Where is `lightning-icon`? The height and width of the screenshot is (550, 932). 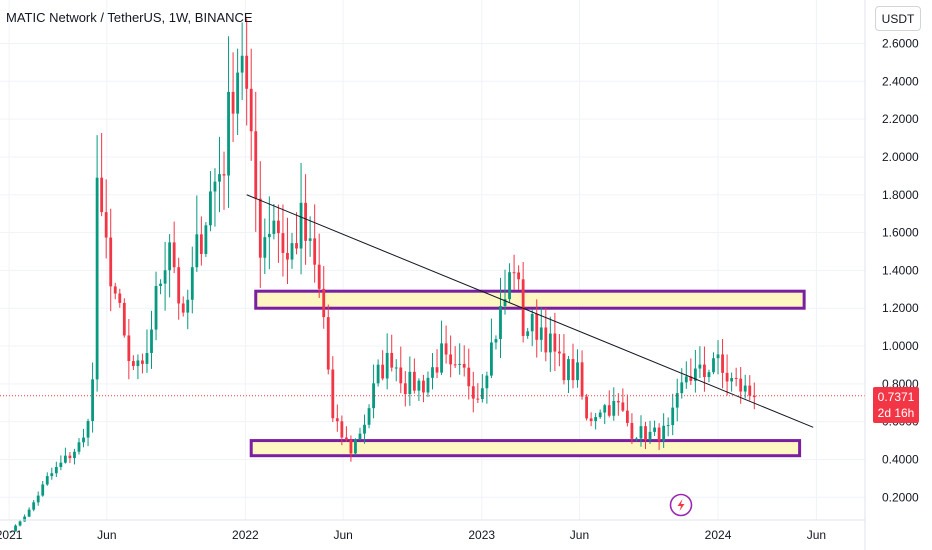
lightning-icon is located at coordinates (681, 505).